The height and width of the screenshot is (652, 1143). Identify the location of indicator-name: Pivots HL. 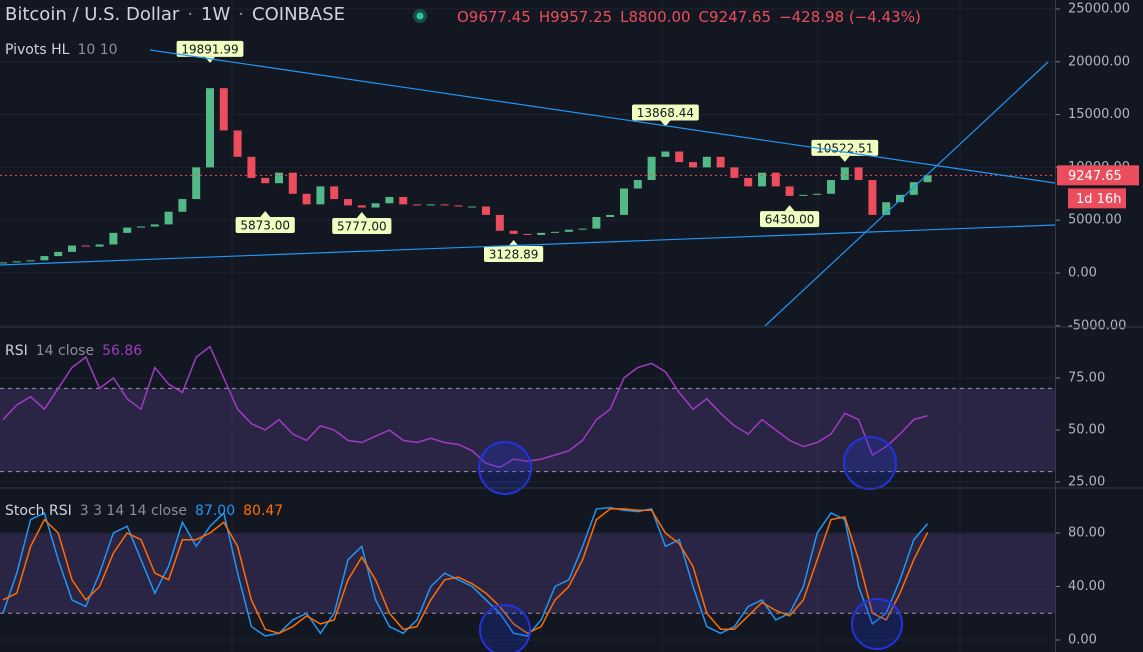
(37, 50).